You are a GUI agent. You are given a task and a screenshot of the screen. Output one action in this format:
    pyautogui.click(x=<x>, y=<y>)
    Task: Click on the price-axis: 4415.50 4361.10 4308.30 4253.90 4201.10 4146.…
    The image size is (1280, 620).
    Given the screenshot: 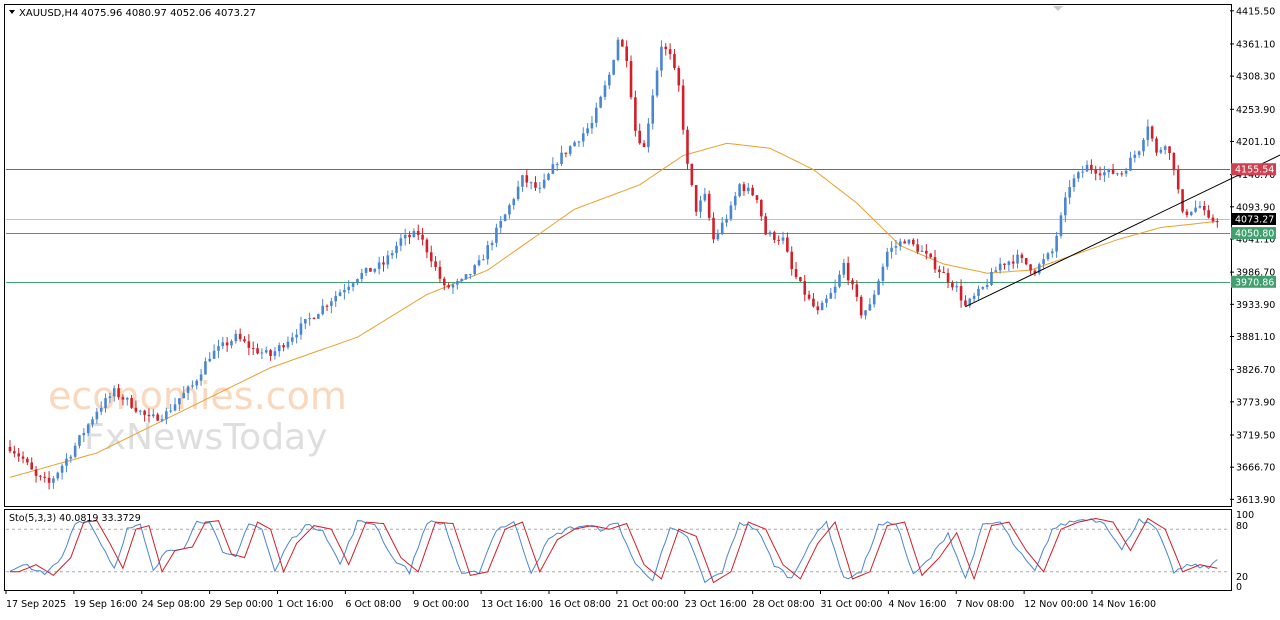 What is the action you would take?
    pyautogui.click(x=1252, y=256)
    